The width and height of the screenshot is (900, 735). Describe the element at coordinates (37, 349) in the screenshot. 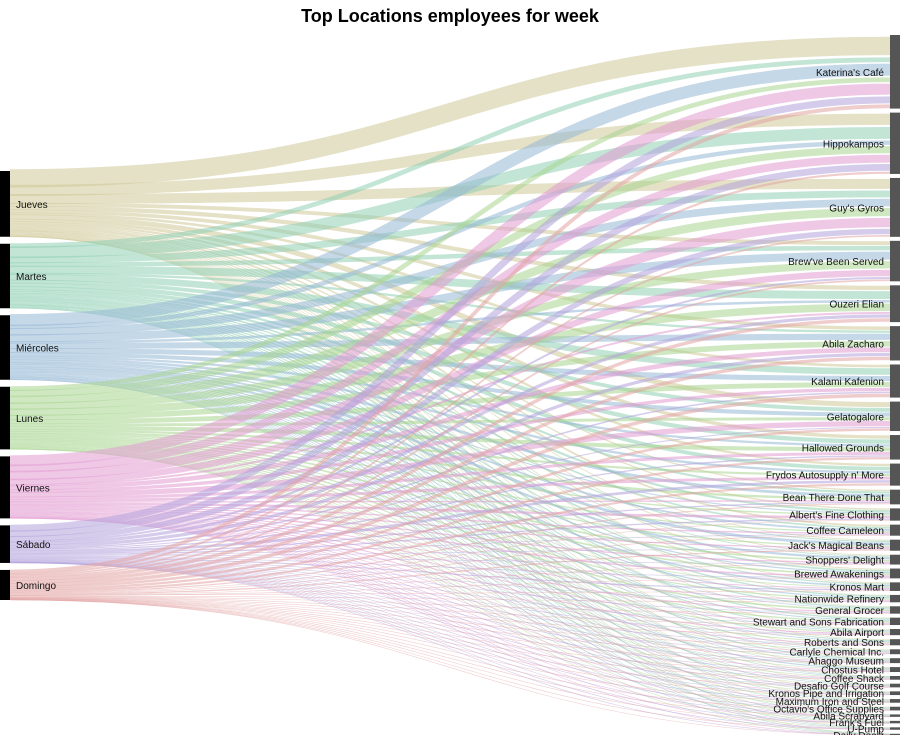

I see `source-label: Miércoles` at that location.